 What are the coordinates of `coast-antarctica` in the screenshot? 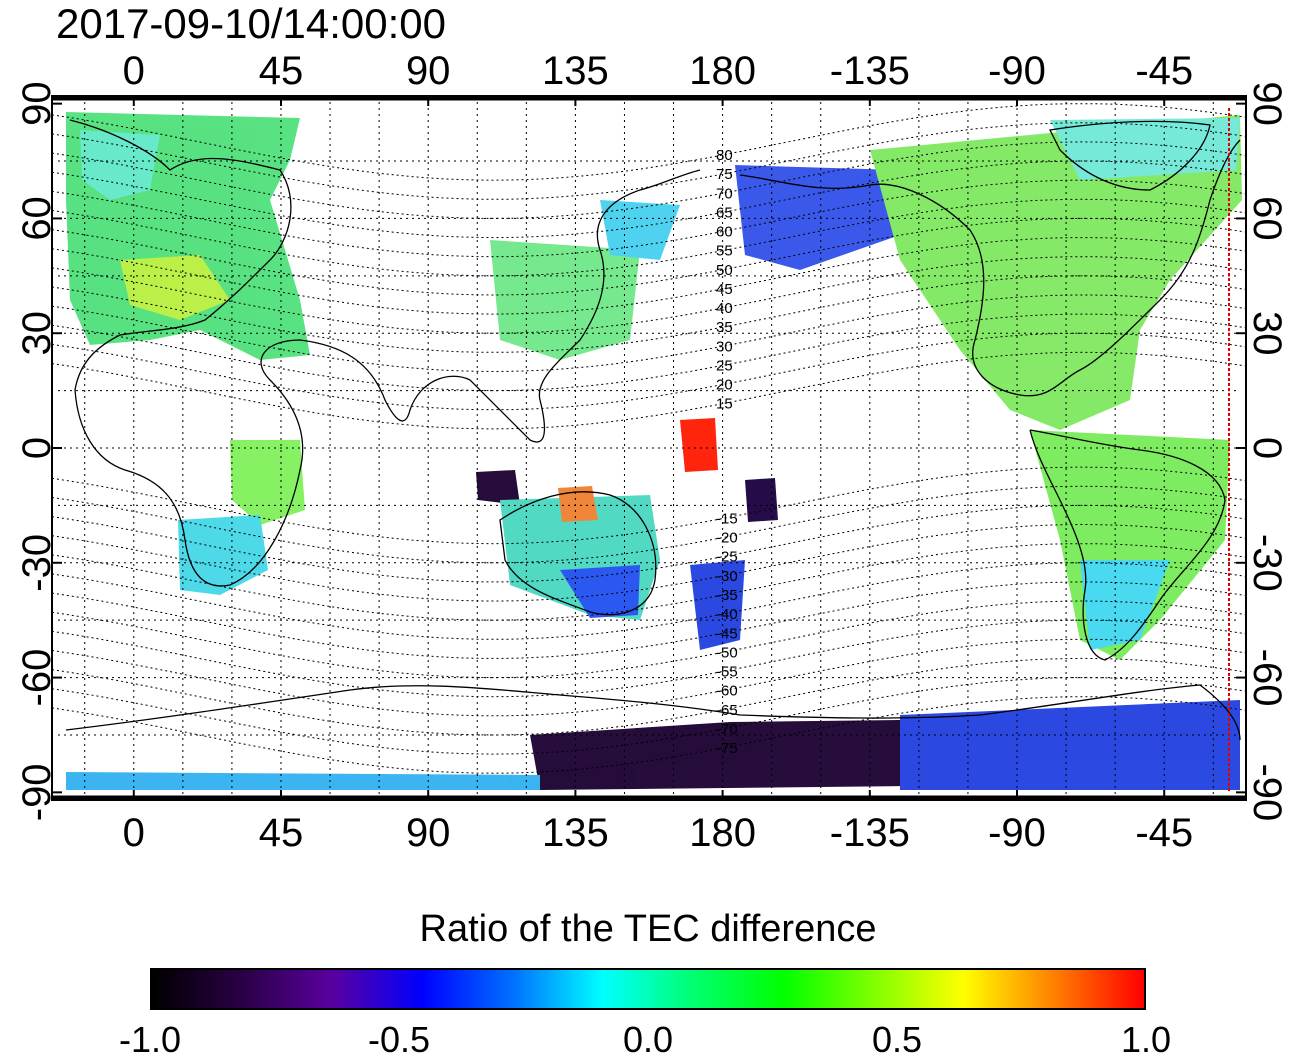 It's located at (653, 712).